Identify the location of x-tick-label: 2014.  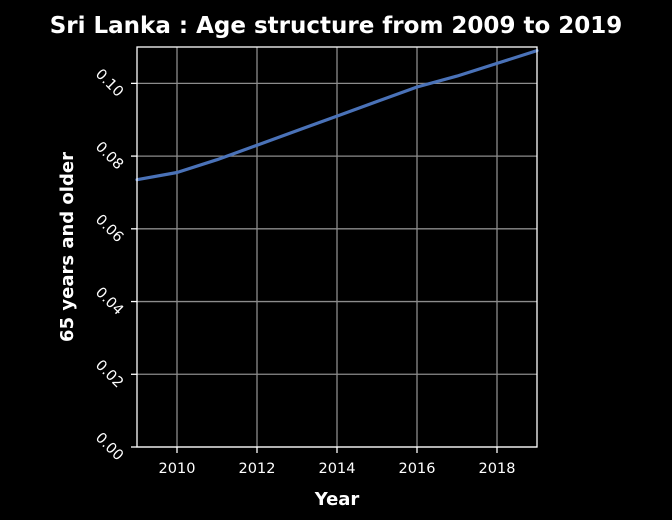
(337, 469).